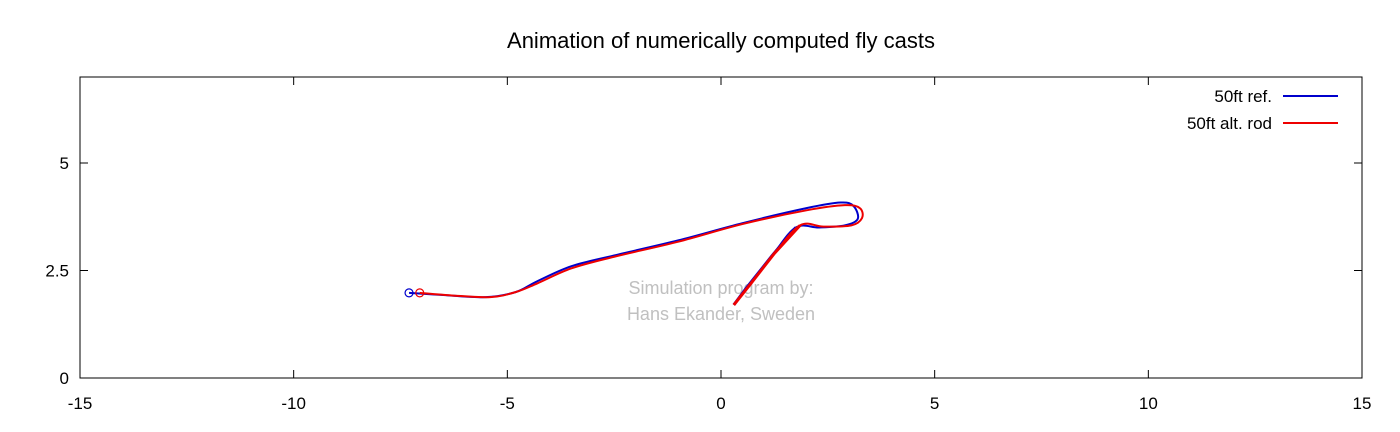 The width and height of the screenshot is (1400, 432). I want to click on y-tick-label: 0, so click(64, 378).